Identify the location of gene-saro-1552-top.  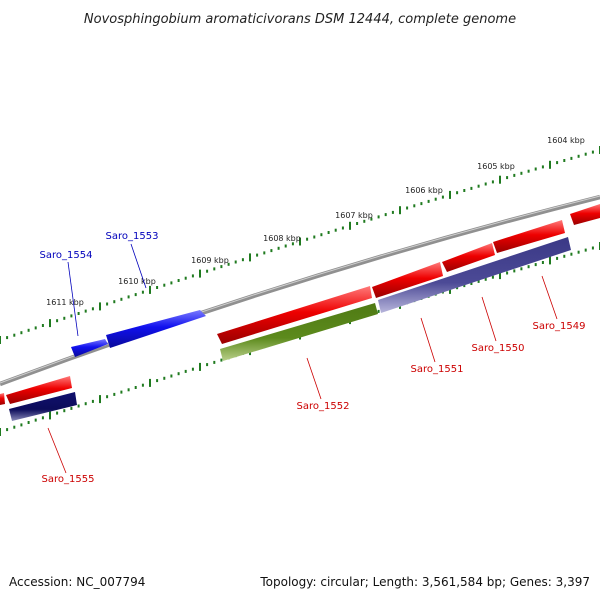
(294, 315).